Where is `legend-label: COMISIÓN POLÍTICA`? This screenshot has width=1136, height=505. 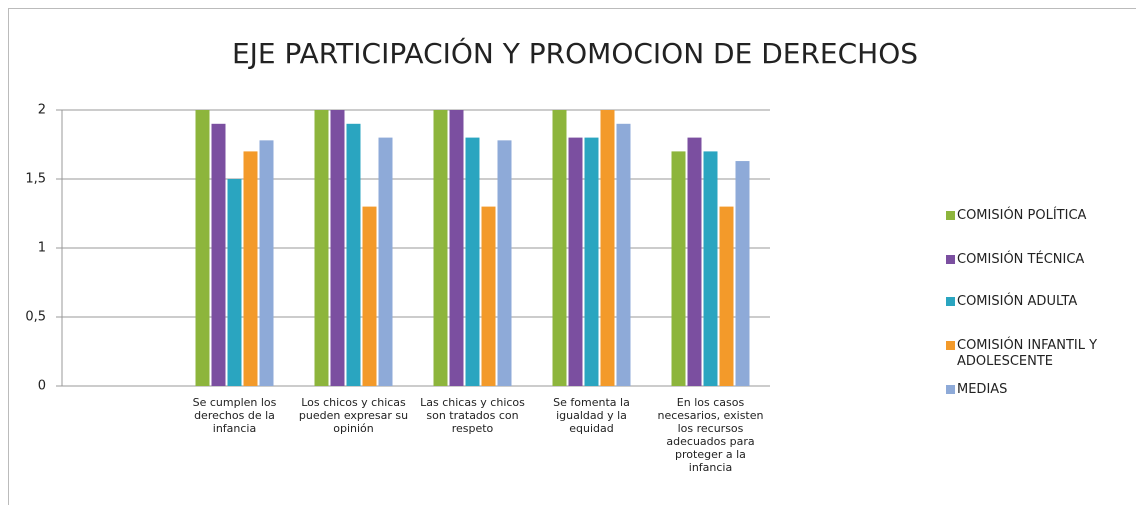
legend-label: COMISIÓN POLÍTICA is located at coordinates (1022, 215).